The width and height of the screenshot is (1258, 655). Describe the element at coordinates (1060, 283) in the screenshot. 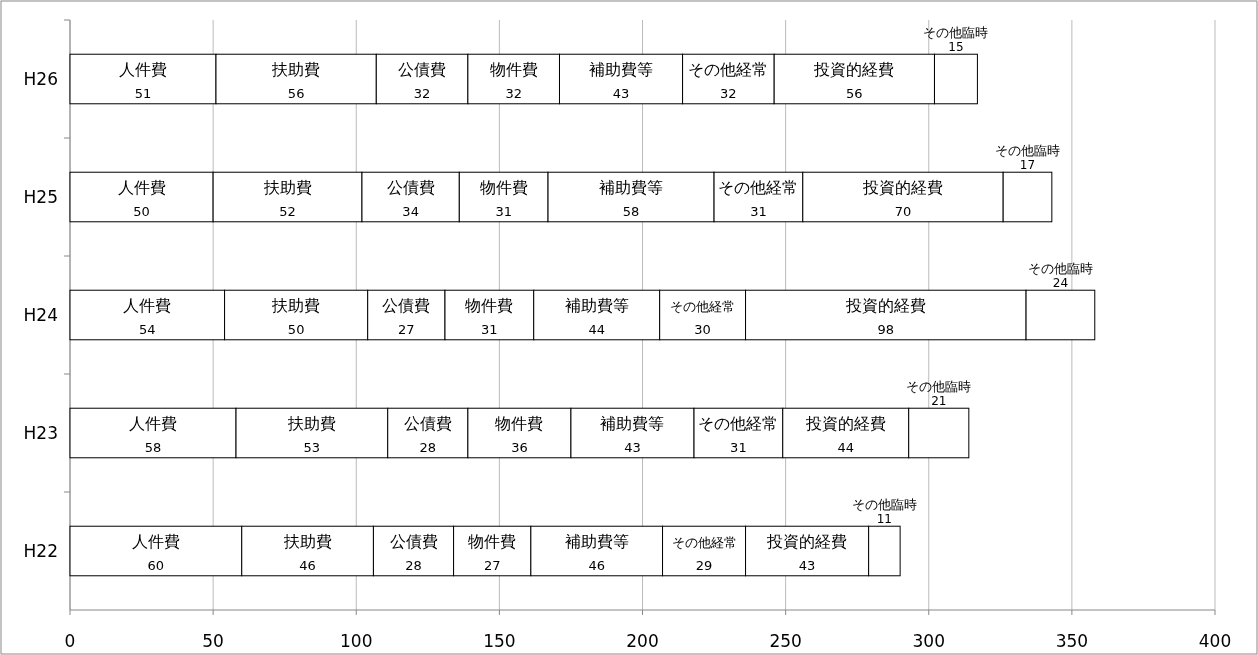

I see `data-label: 24` at that location.